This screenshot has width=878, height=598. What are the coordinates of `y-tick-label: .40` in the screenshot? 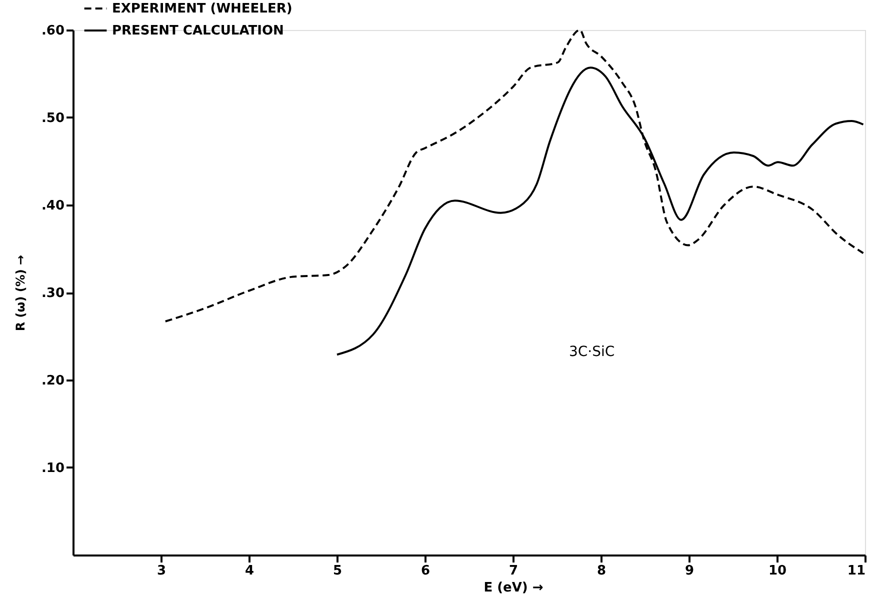 It's located at (52, 206).